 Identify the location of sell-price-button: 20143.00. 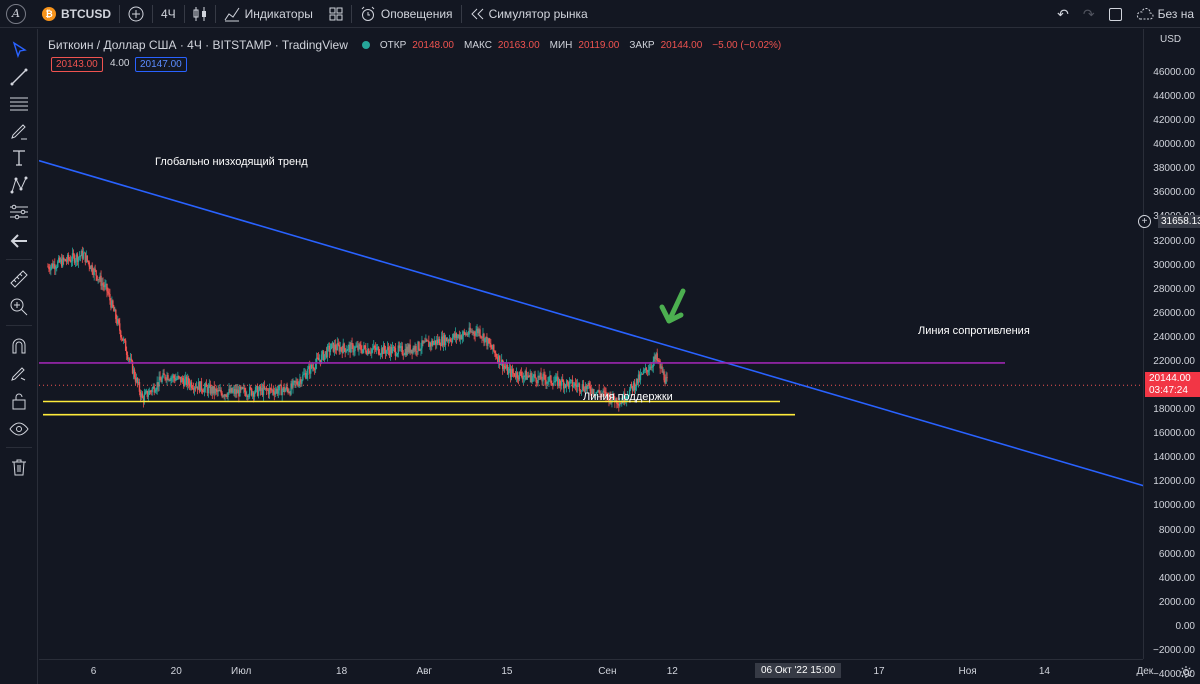
(77, 64).